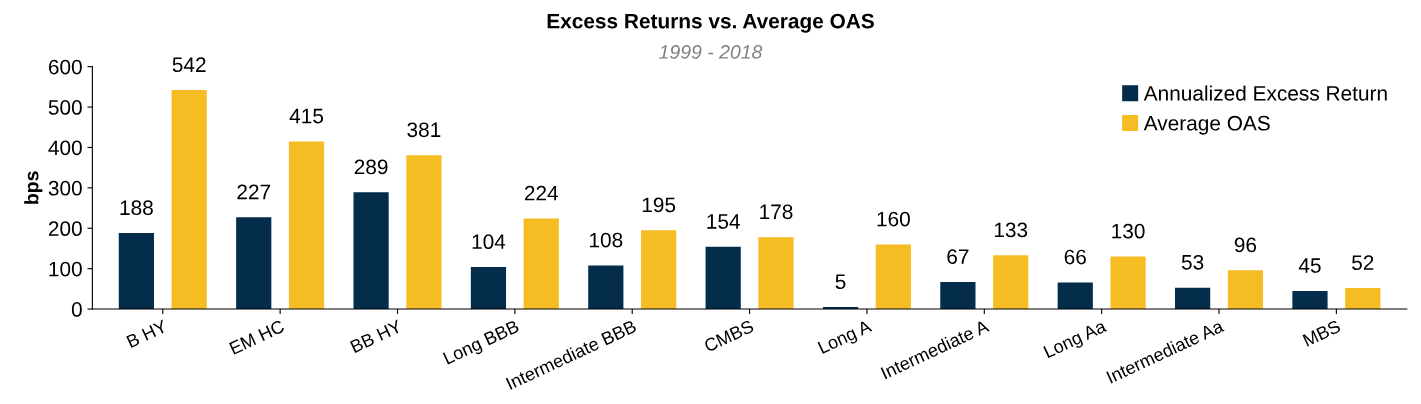 The width and height of the screenshot is (1421, 404). What do you see at coordinates (1075, 257) in the screenshot?
I see `data-label: 66` at bounding box center [1075, 257].